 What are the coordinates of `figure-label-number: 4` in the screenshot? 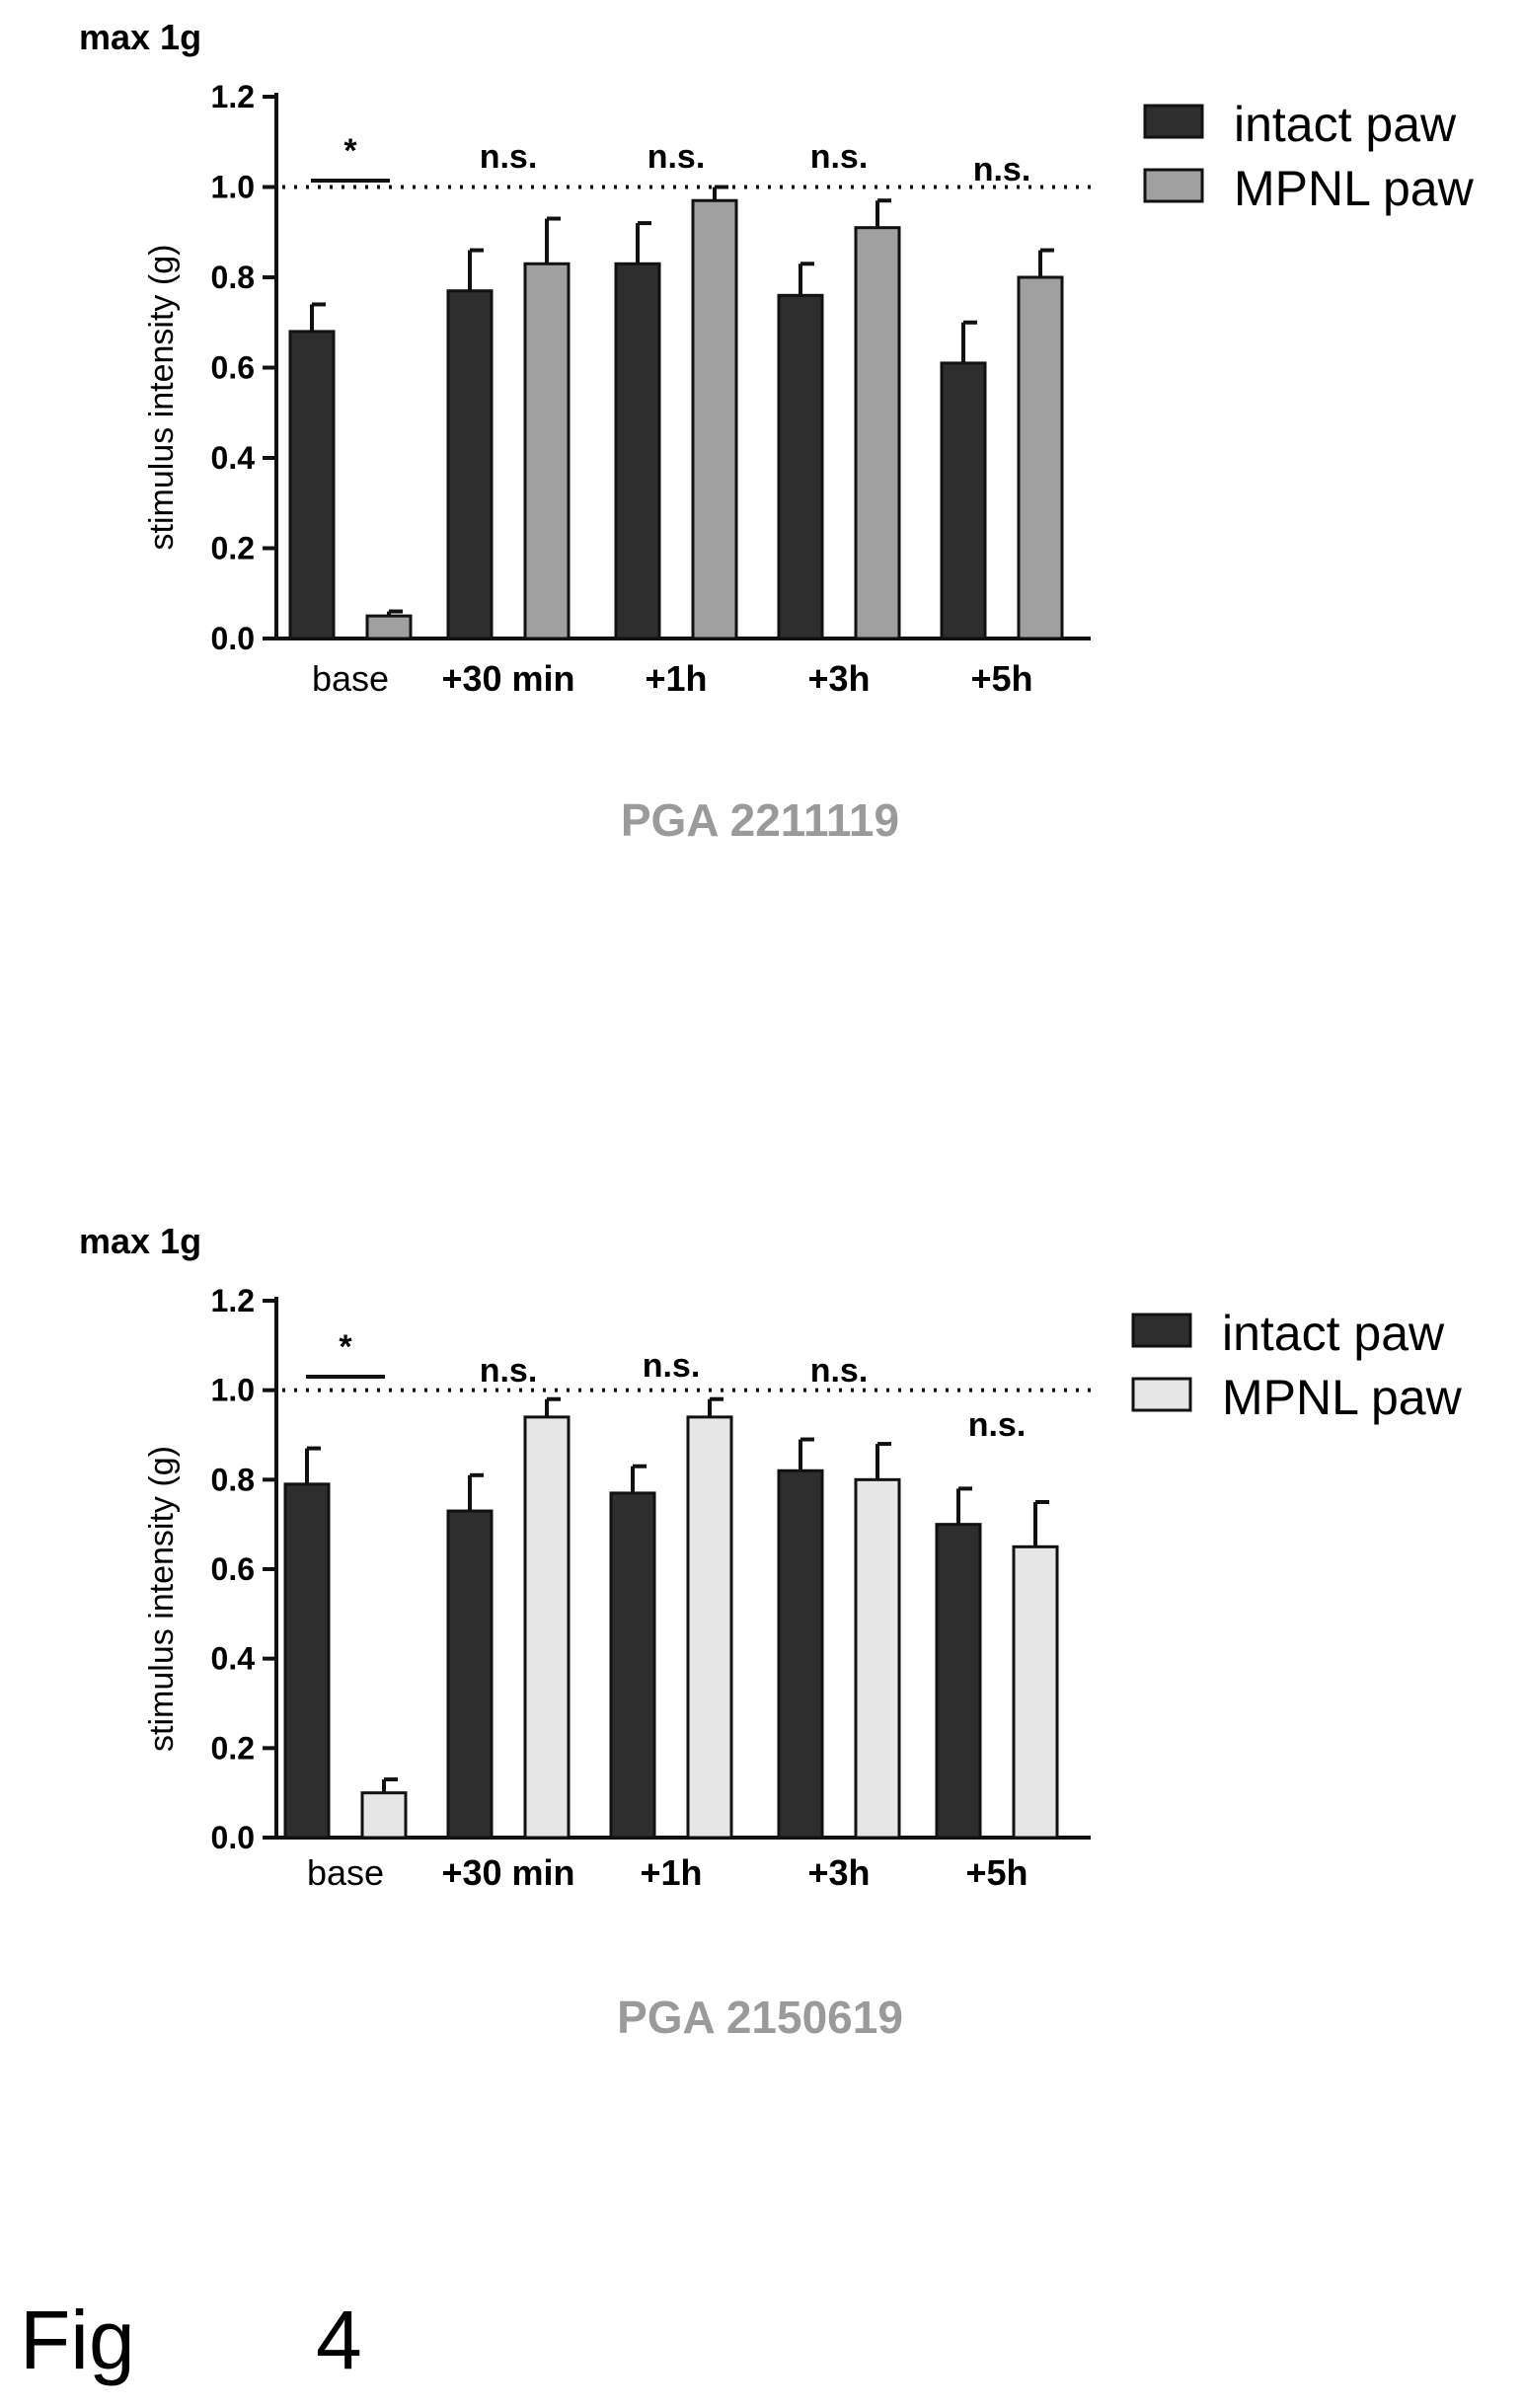 It's located at (339, 2340).